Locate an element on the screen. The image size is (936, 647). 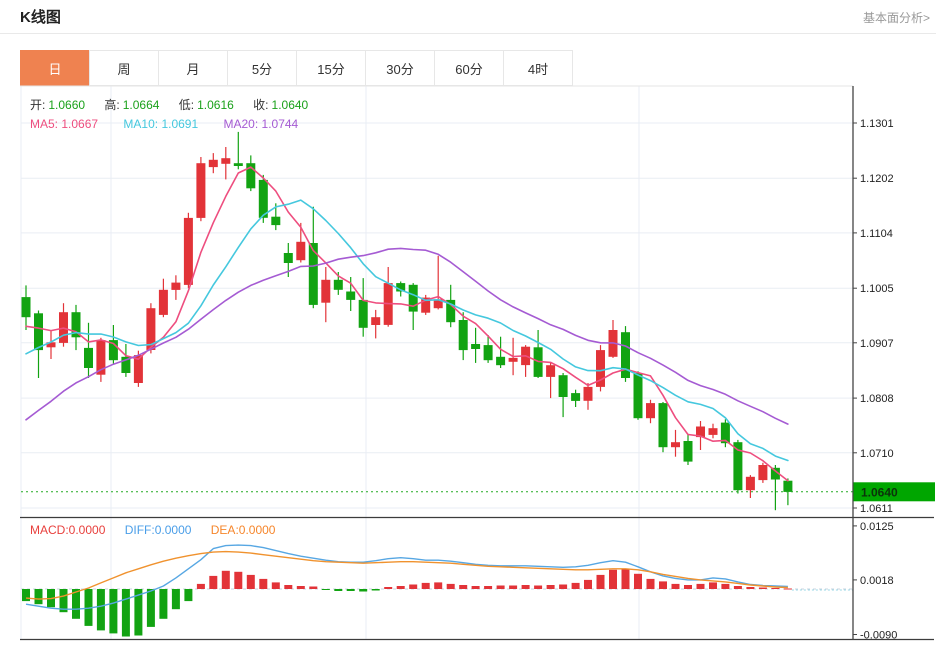
ma5-value: 1.0667 is located at coordinates (80, 124).